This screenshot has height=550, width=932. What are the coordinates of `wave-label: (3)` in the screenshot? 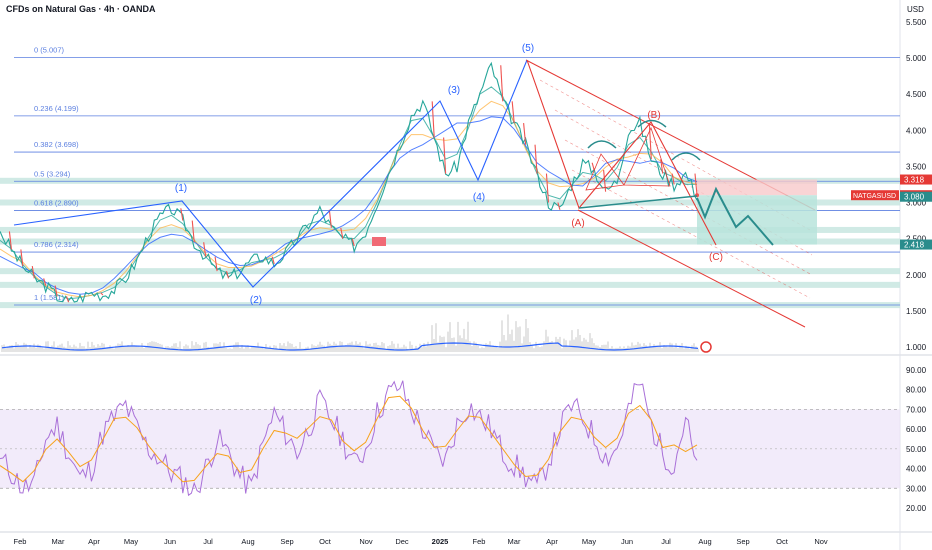 It's located at (454, 90).